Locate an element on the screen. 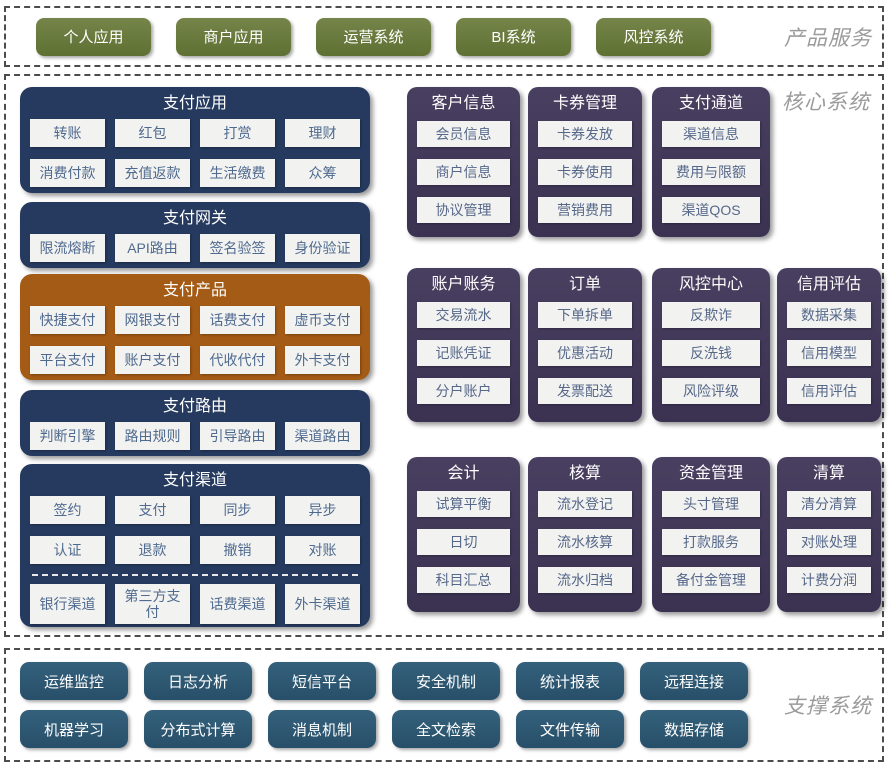 The height and width of the screenshot is (765, 890). module-chip: 生活缴费 is located at coordinates (237, 173).